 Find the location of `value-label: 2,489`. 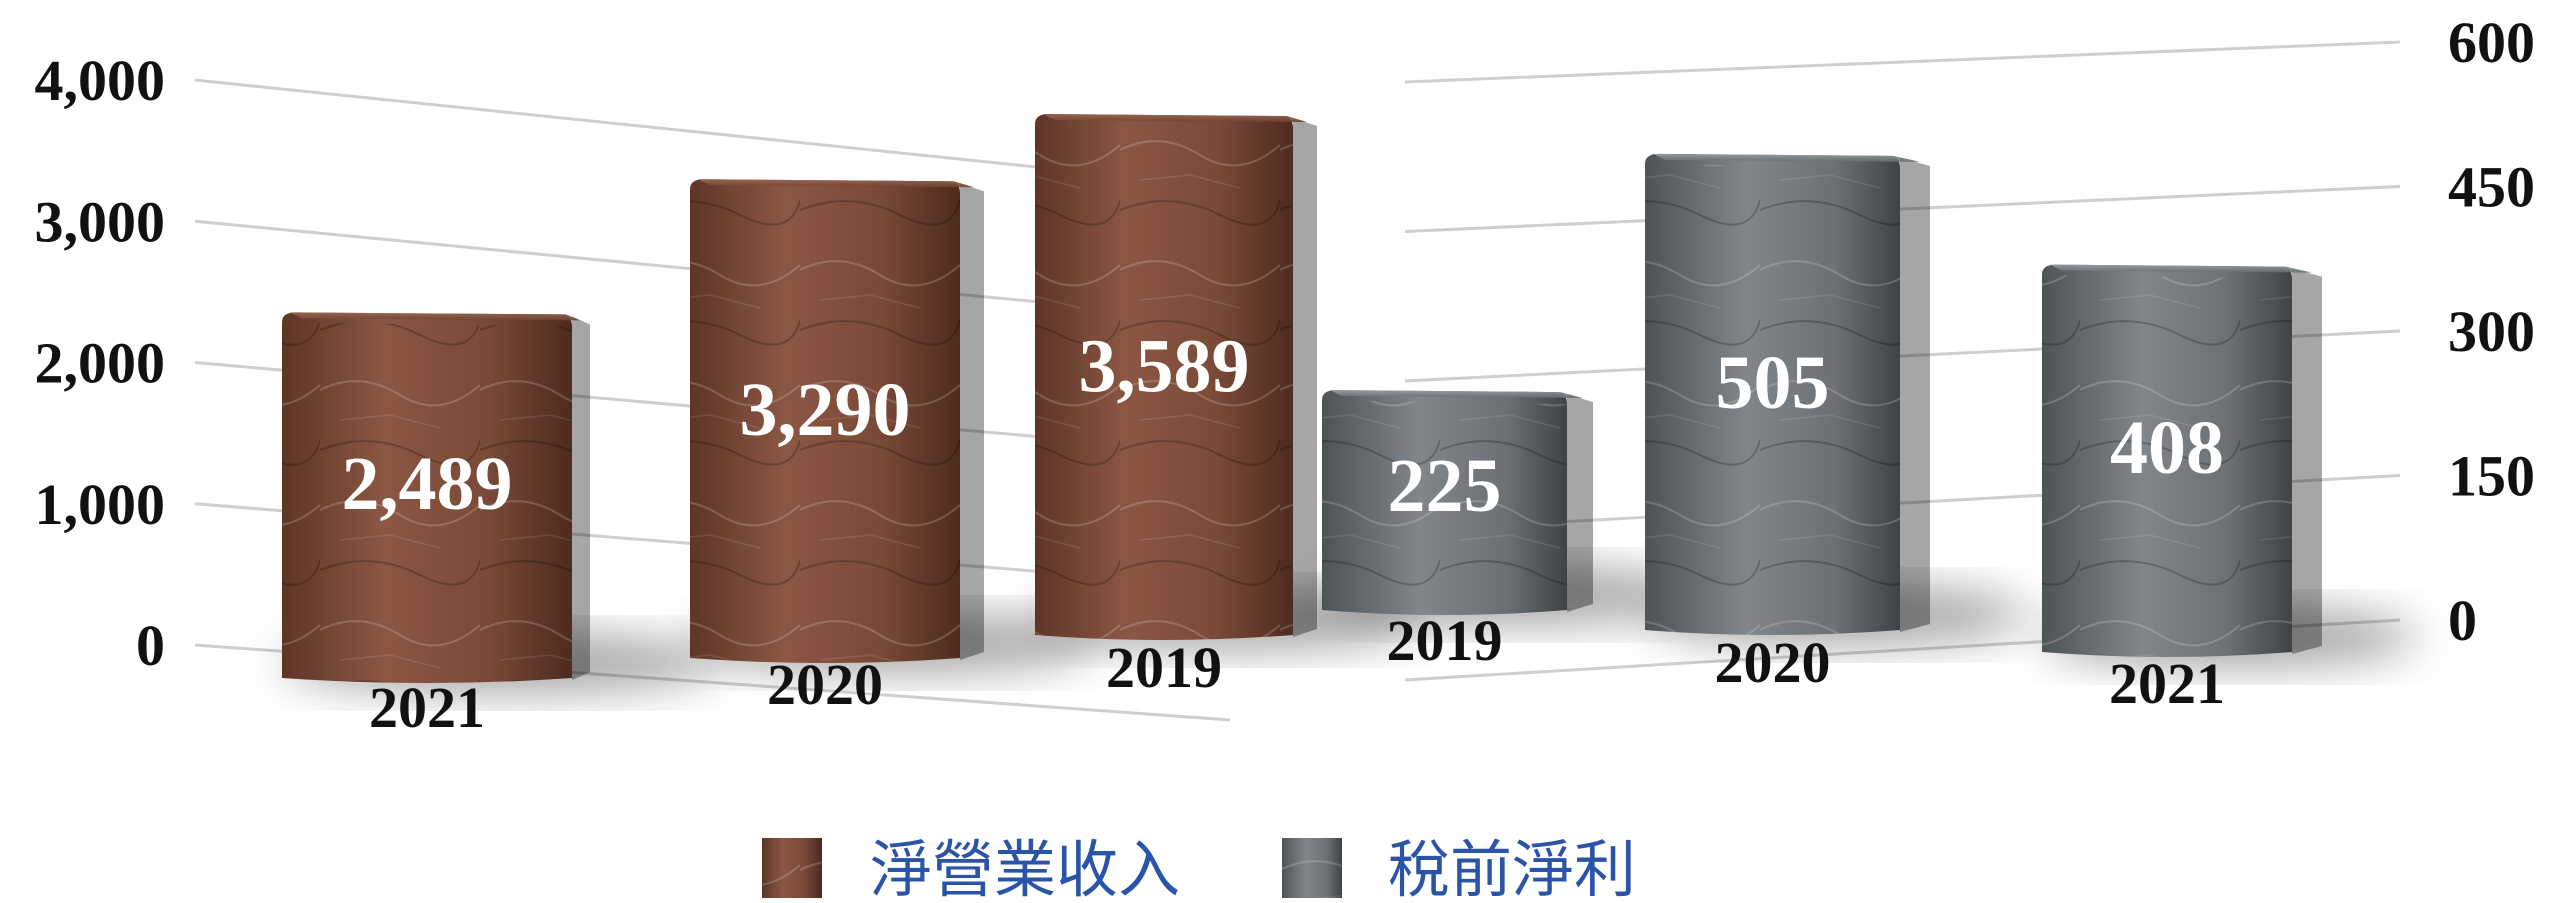

value-label: 2,489 is located at coordinates (427, 484).